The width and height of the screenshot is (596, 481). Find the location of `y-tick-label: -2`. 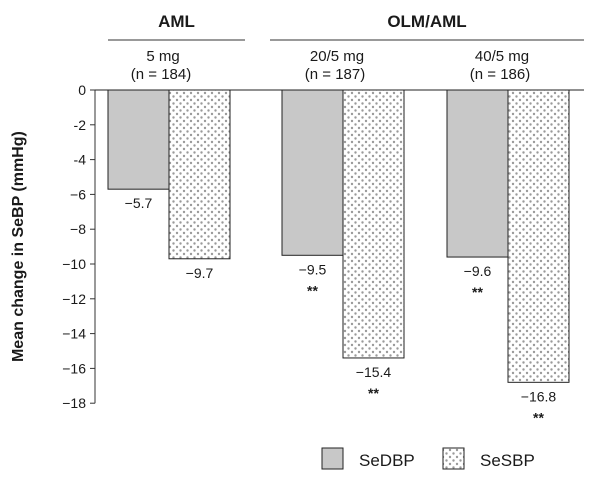

y-tick-label: -2 is located at coordinates (80, 125).